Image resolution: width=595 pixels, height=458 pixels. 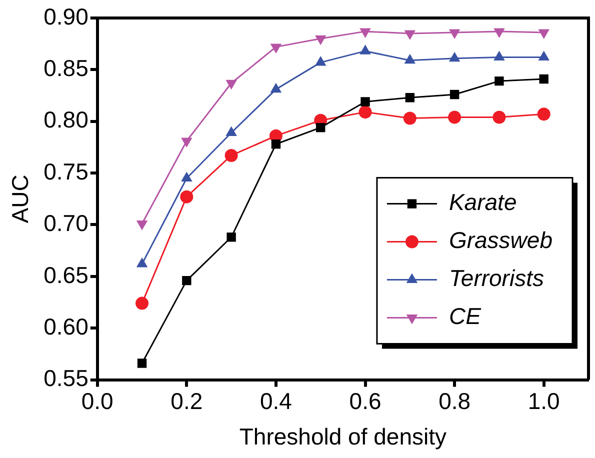 I want to click on legend-label: Terrorists, so click(x=496, y=278).